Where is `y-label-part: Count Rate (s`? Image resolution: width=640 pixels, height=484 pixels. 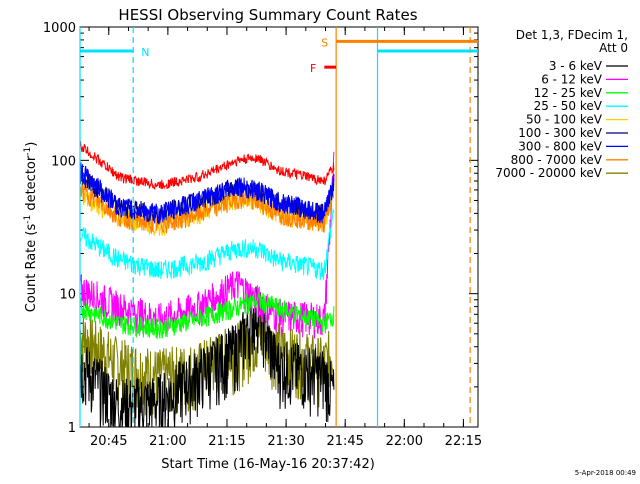
y-label-part: Count Rate (s is located at coordinates (31, 268).